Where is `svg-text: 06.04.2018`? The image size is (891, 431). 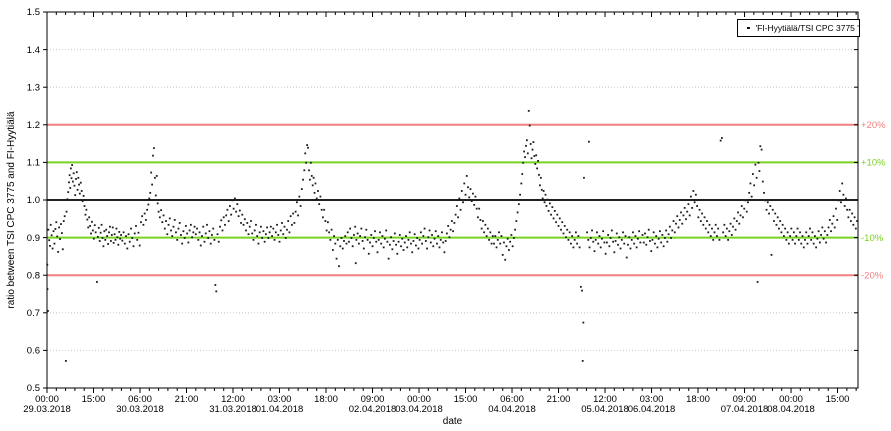
svg-text: 06.04.2018 is located at coordinates (652, 409).